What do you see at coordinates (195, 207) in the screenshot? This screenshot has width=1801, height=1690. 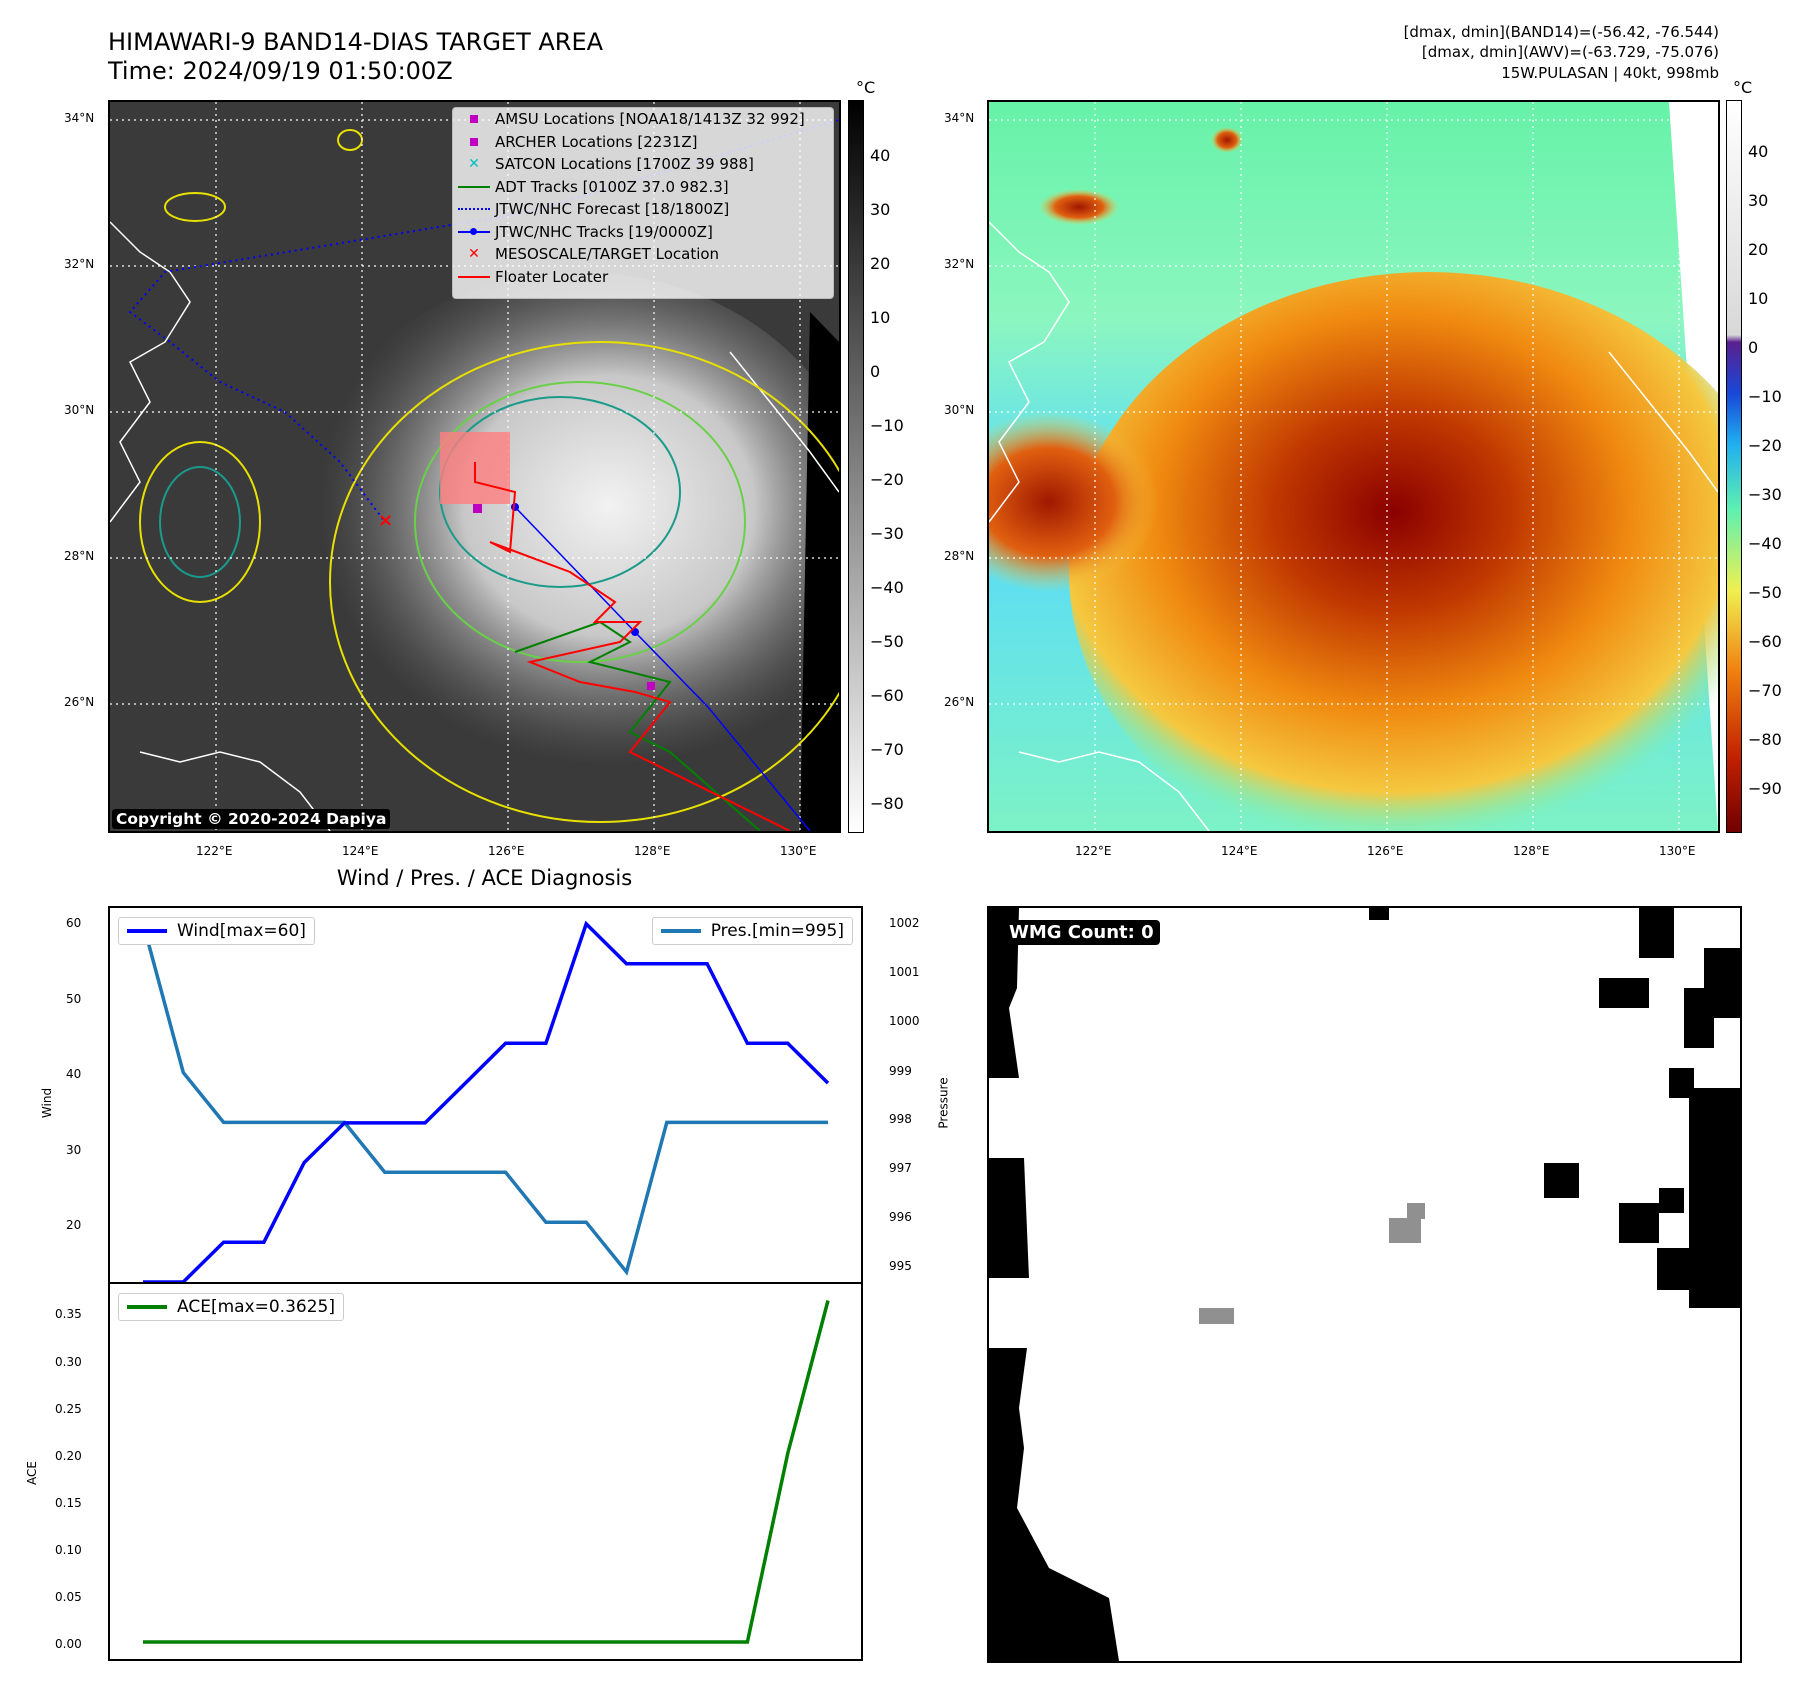 I see `contour-yellow-north` at bounding box center [195, 207].